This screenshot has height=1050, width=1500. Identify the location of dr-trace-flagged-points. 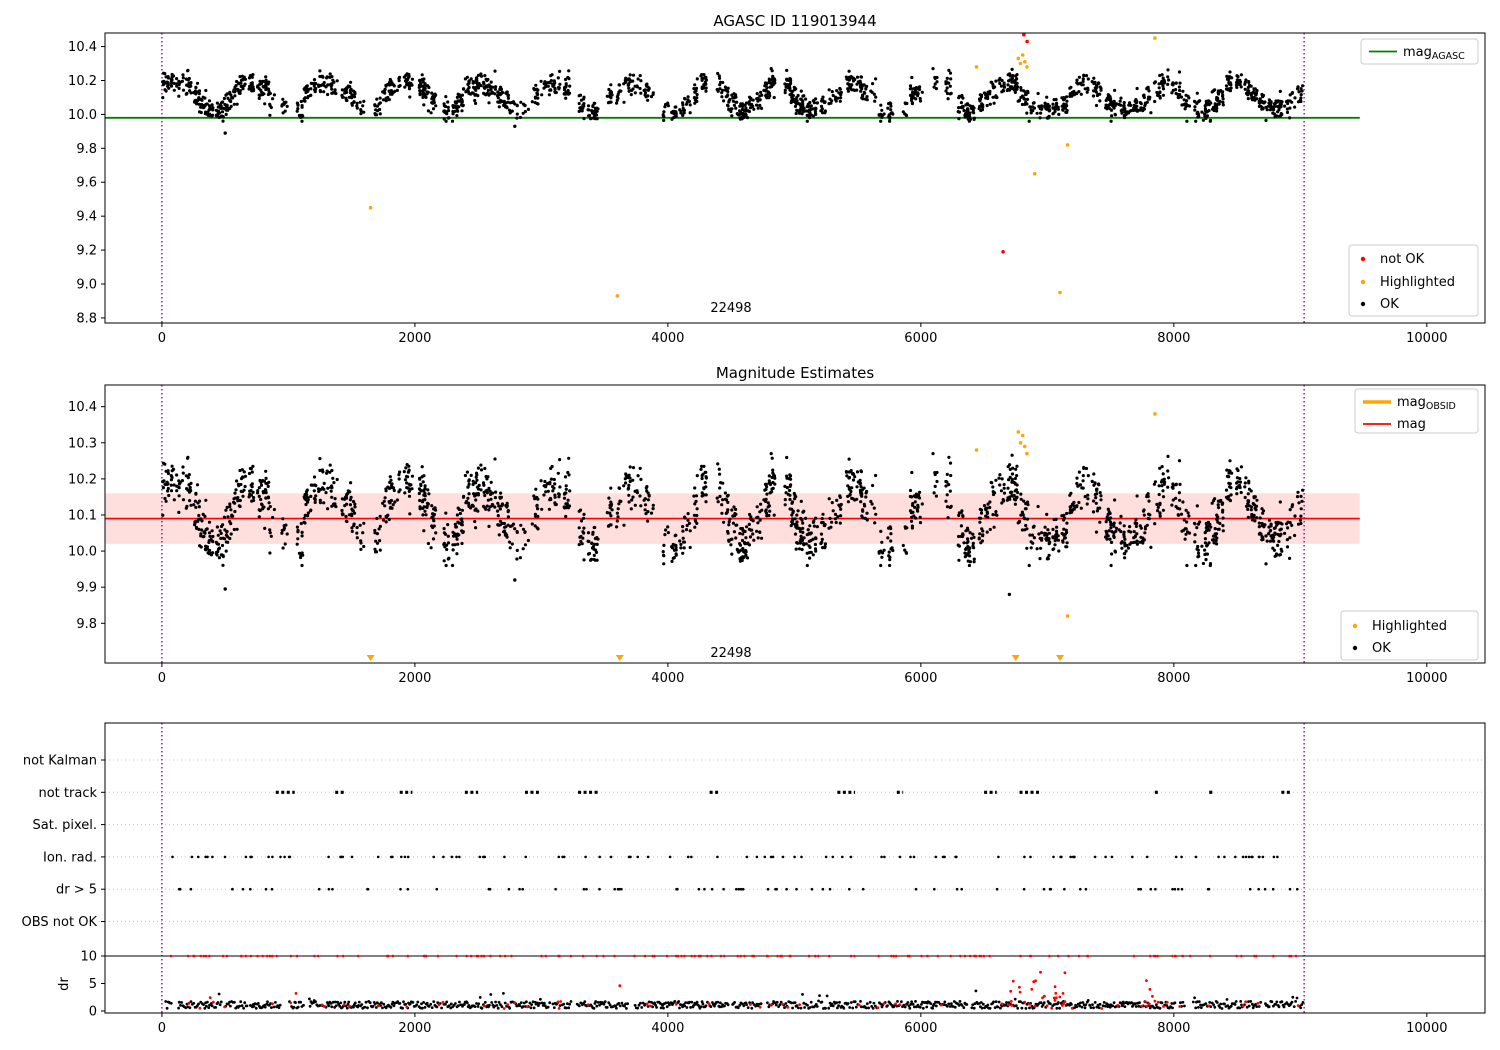
(743, 1003).